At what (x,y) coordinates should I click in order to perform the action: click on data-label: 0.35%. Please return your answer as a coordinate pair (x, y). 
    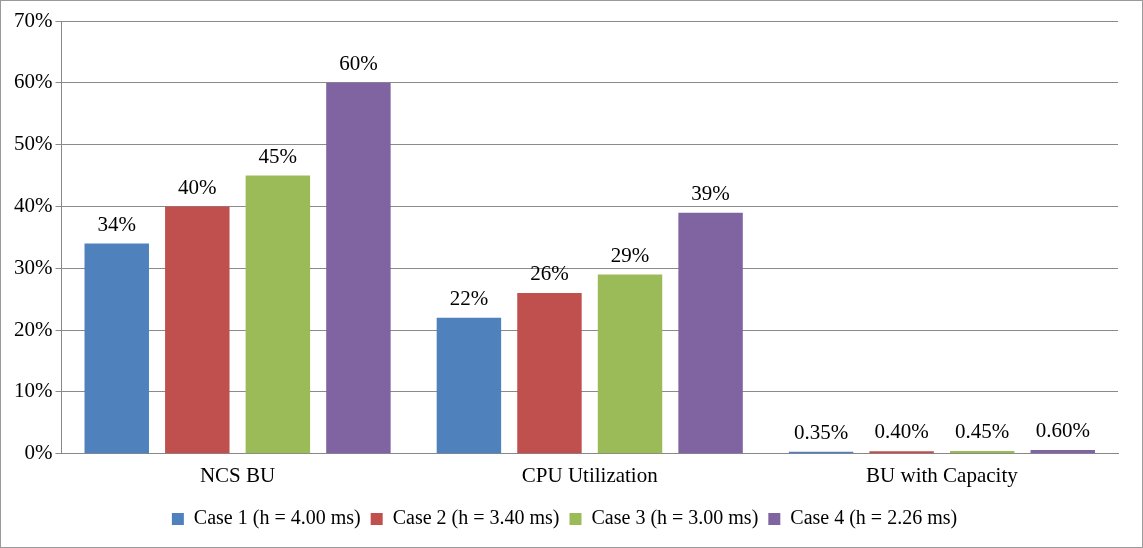
    Looking at the image, I should click on (821, 431).